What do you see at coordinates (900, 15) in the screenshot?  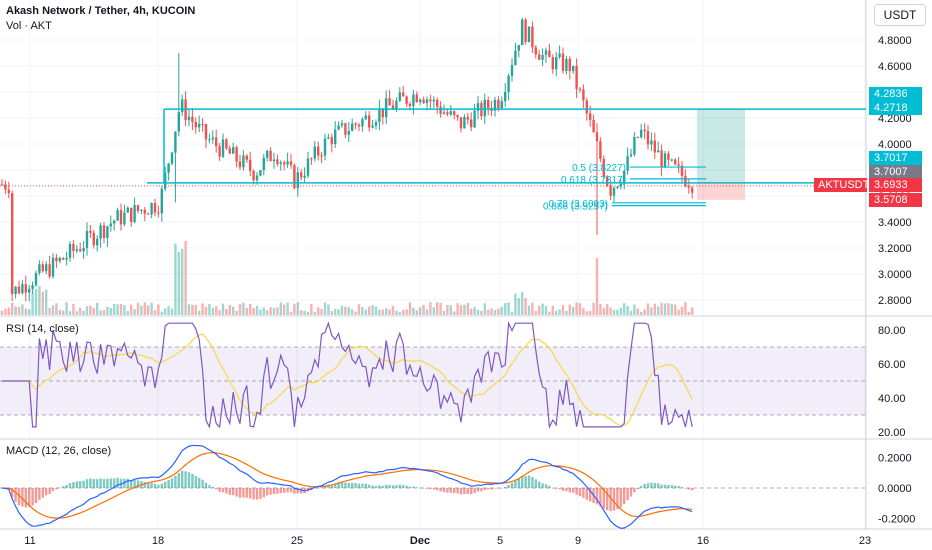 I see `currency-button: USDT` at bounding box center [900, 15].